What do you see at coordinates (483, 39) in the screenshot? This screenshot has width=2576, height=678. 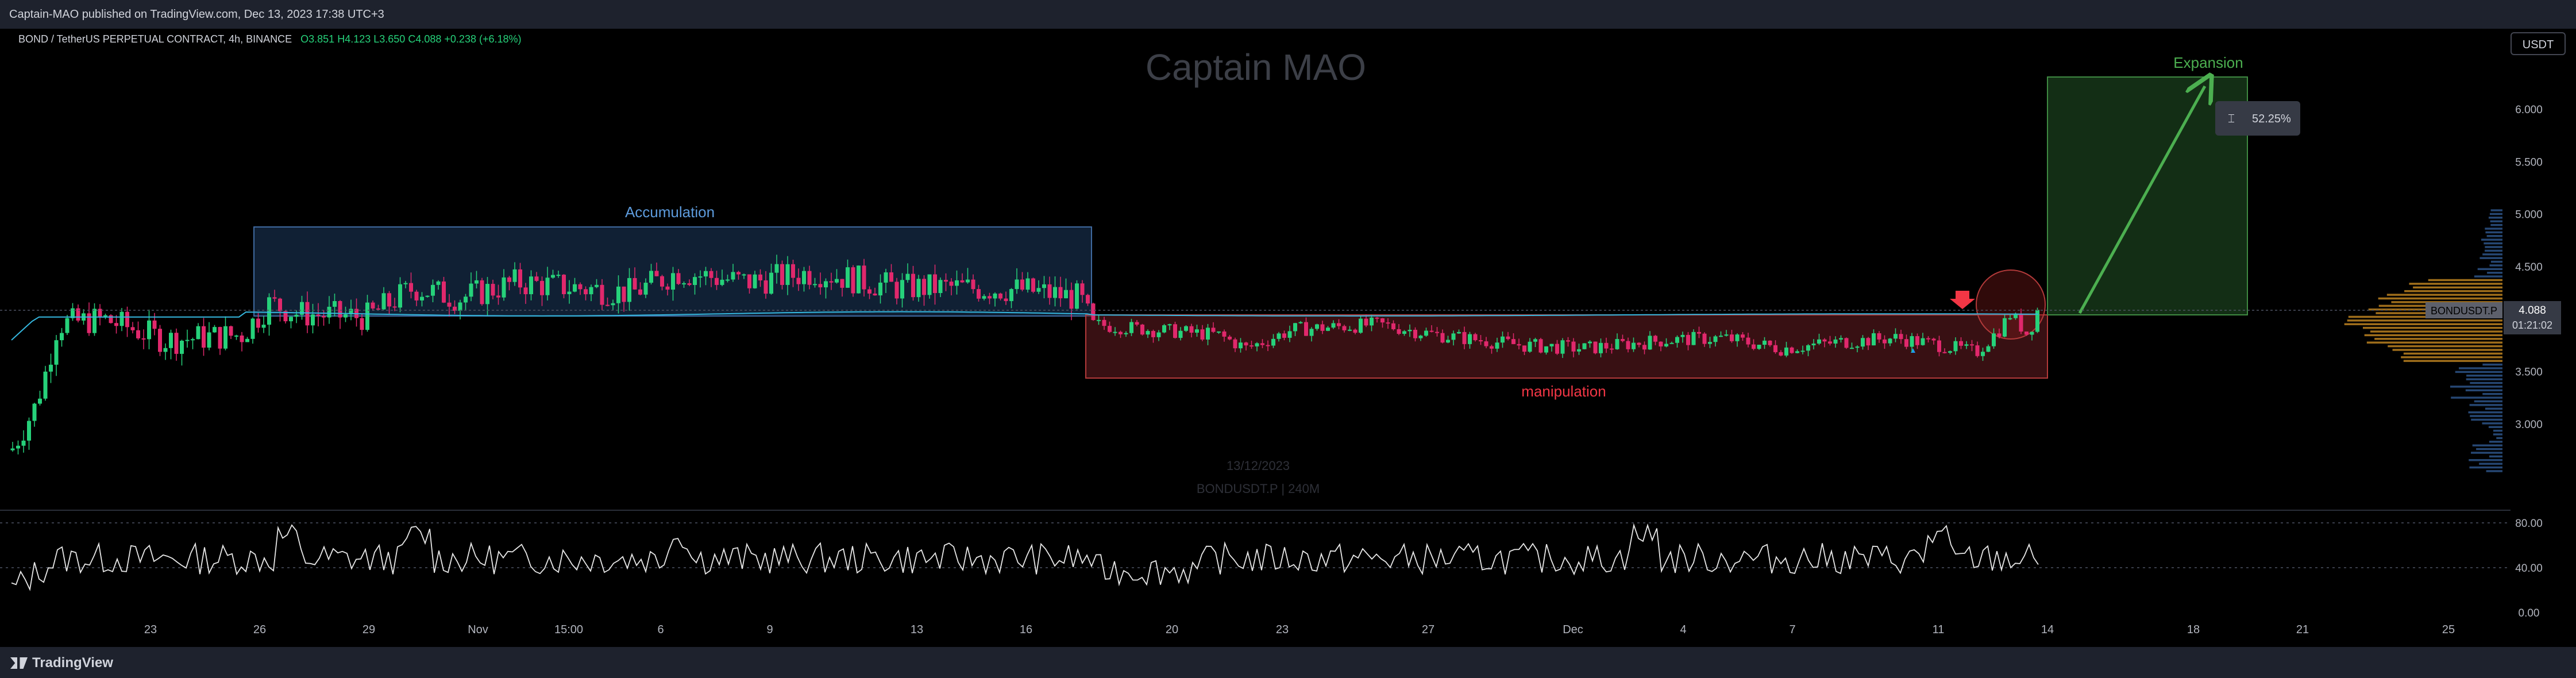 I see `ohlc-change: +0.238 (+6.18%)` at bounding box center [483, 39].